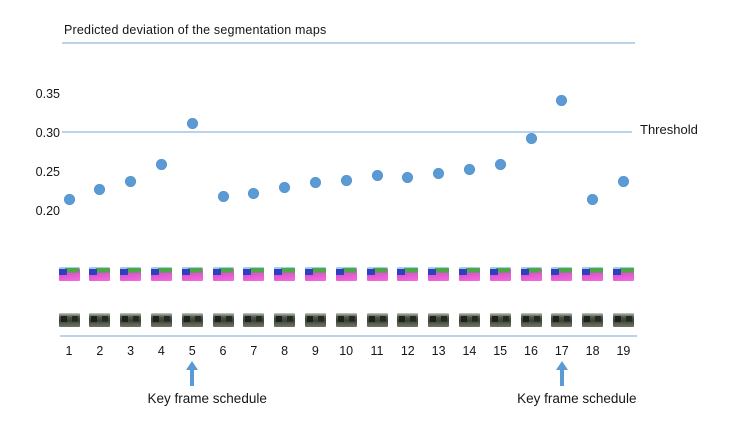  What do you see at coordinates (348, 336) in the screenshot?
I see `separator-line` at bounding box center [348, 336].